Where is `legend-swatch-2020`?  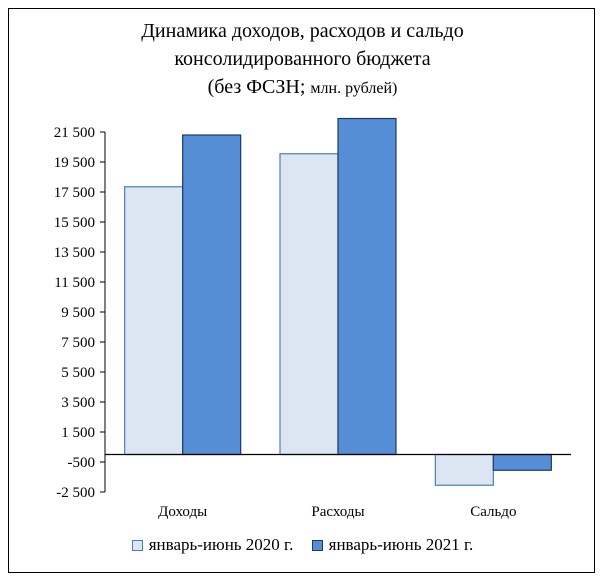 legend-swatch-2020 is located at coordinates (137, 545).